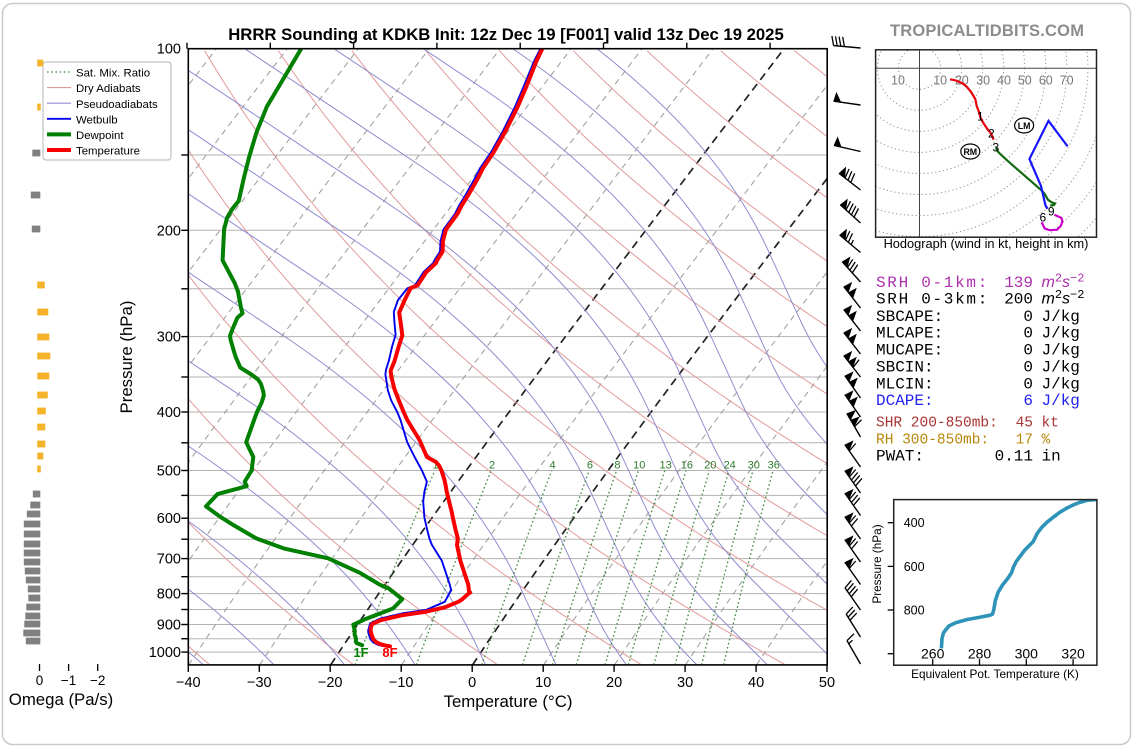 This screenshot has width=1134, height=748. What do you see at coordinates (68, 680) in the screenshot?
I see `svg-text: −1` at bounding box center [68, 680].